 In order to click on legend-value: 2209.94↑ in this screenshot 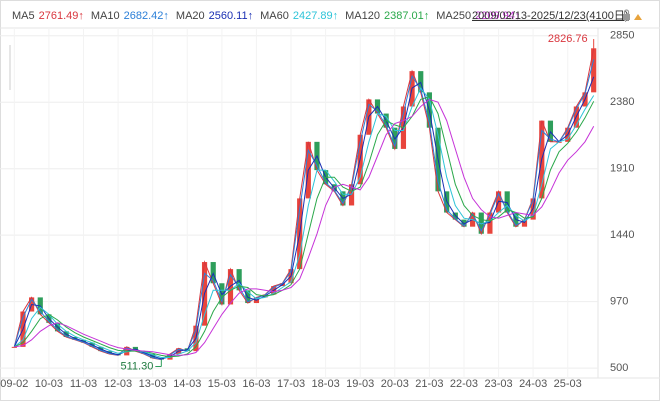, I will do `click(497, 16)`.